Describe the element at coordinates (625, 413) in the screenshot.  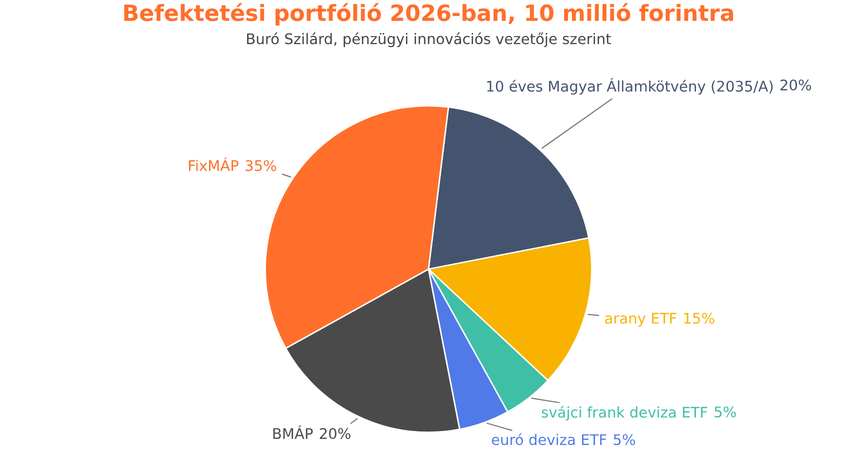
I see `slice-label: svájci frank deviza ETF` at that location.